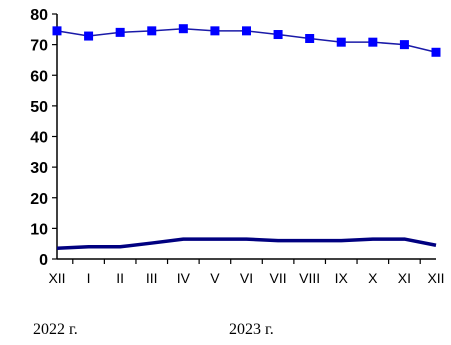 The height and width of the screenshot is (345, 451). Describe the element at coordinates (39, 46) in the screenshot. I see `y-tick-label: 70` at that location.